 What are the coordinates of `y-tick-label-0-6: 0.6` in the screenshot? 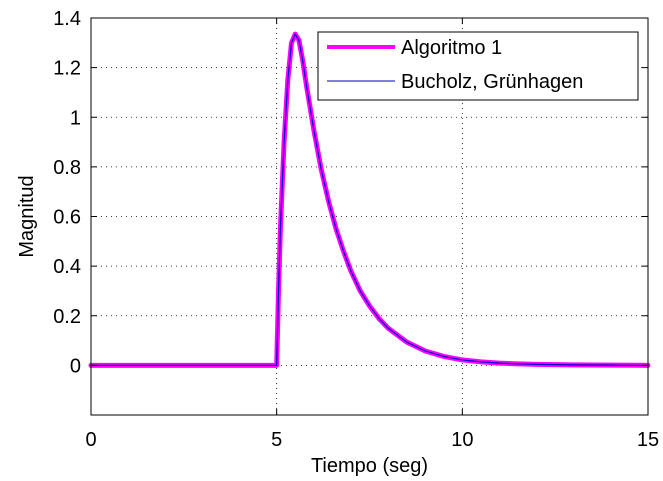 It's located at (67, 218).